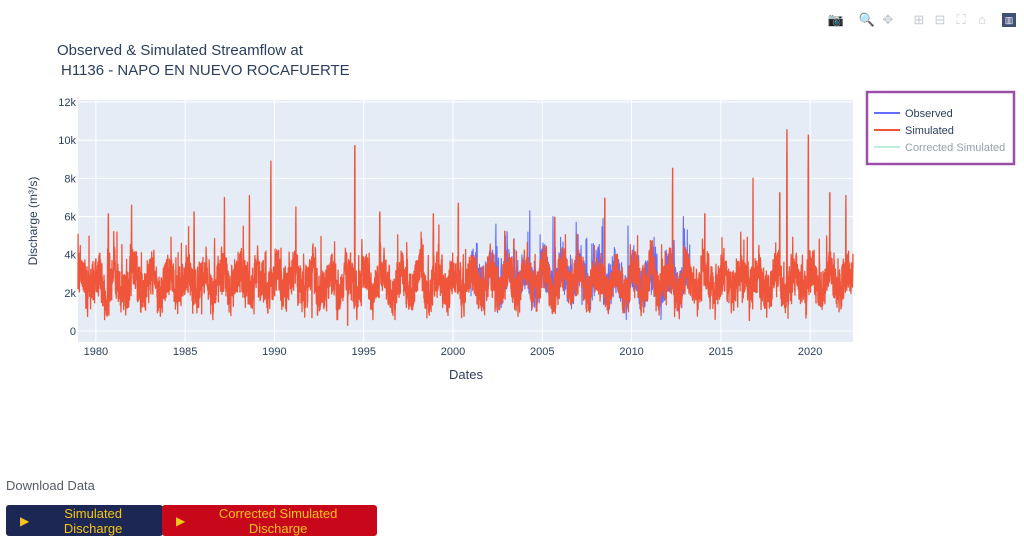 This screenshot has height=544, width=1024. What do you see at coordinates (631, 352) in the screenshot?
I see `x-tick-label: 2010` at bounding box center [631, 352].